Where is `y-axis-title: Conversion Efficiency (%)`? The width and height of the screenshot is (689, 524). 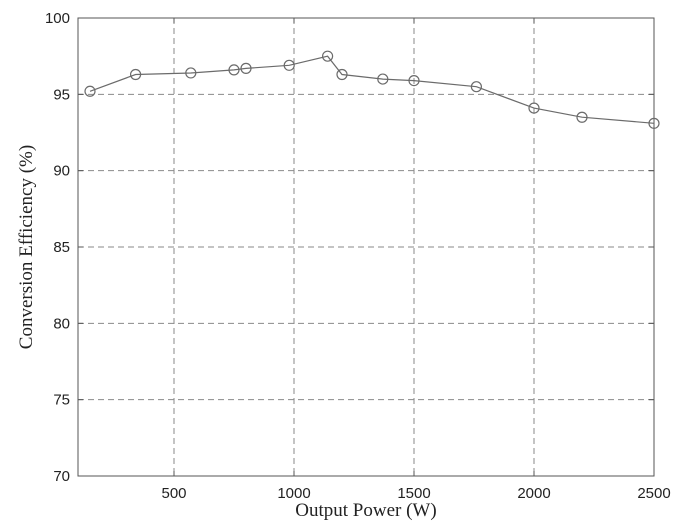
y-axis-title: Conversion Efficiency (%) is located at coordinates (26, 247).